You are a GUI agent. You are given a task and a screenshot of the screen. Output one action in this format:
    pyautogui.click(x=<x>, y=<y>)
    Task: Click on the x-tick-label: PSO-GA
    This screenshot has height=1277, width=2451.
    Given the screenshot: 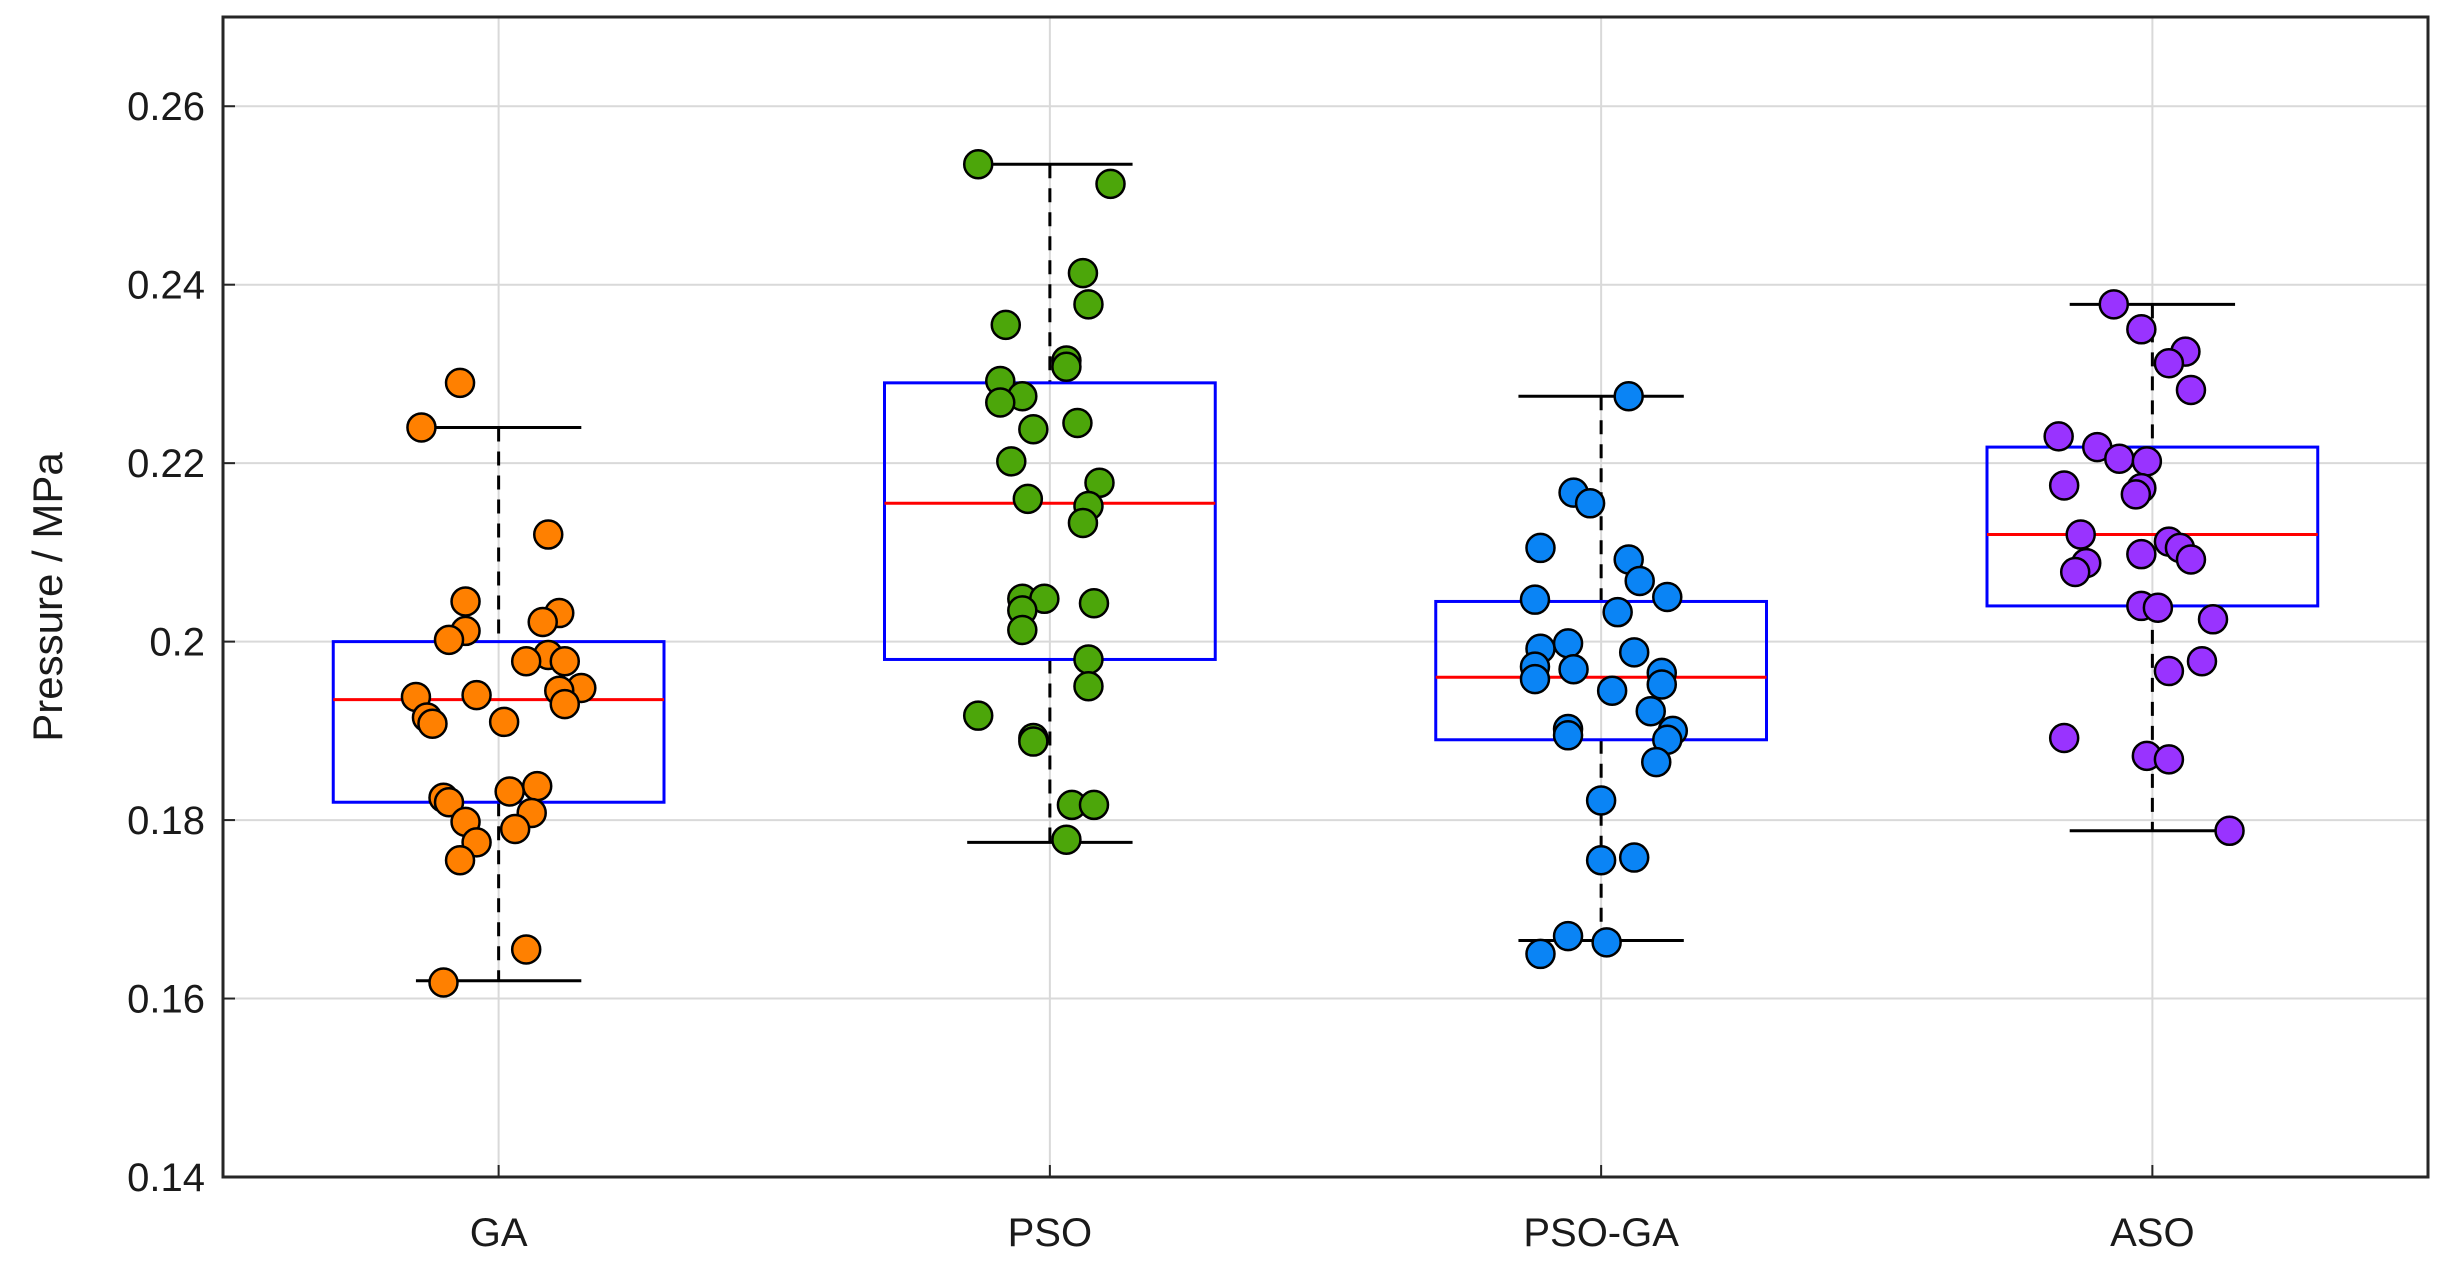 What is the action you would take?
    pyautogui.click(x=1601, y=1233)
    